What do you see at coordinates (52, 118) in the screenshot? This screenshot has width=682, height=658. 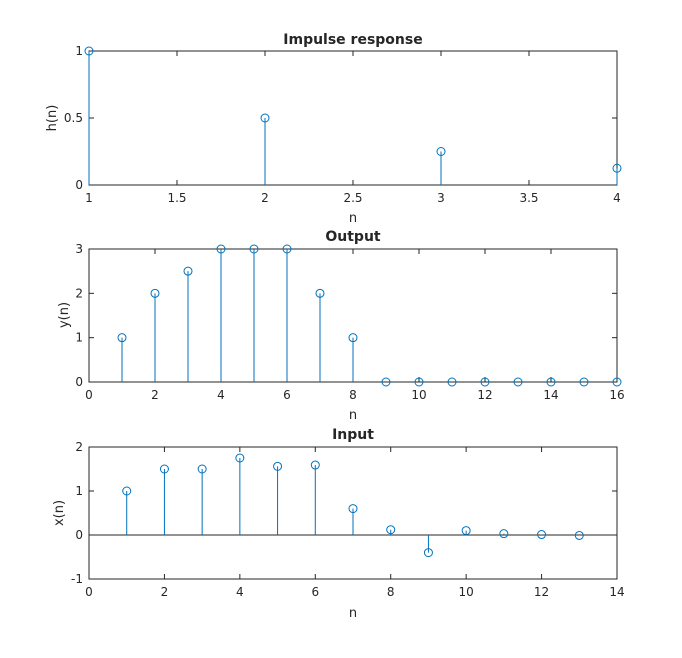 I see `y-axis-label: h(n)` at bounding box center [52, 118].